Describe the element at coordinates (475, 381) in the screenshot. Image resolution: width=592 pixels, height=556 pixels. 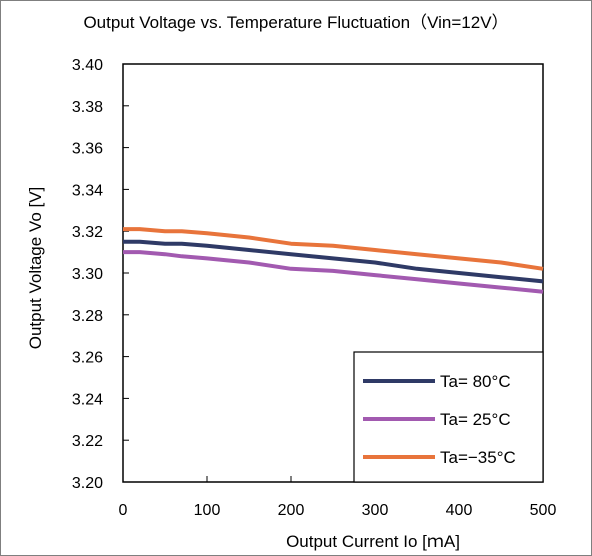
I see `legend-label-0: Ta= 80°C` at that location.